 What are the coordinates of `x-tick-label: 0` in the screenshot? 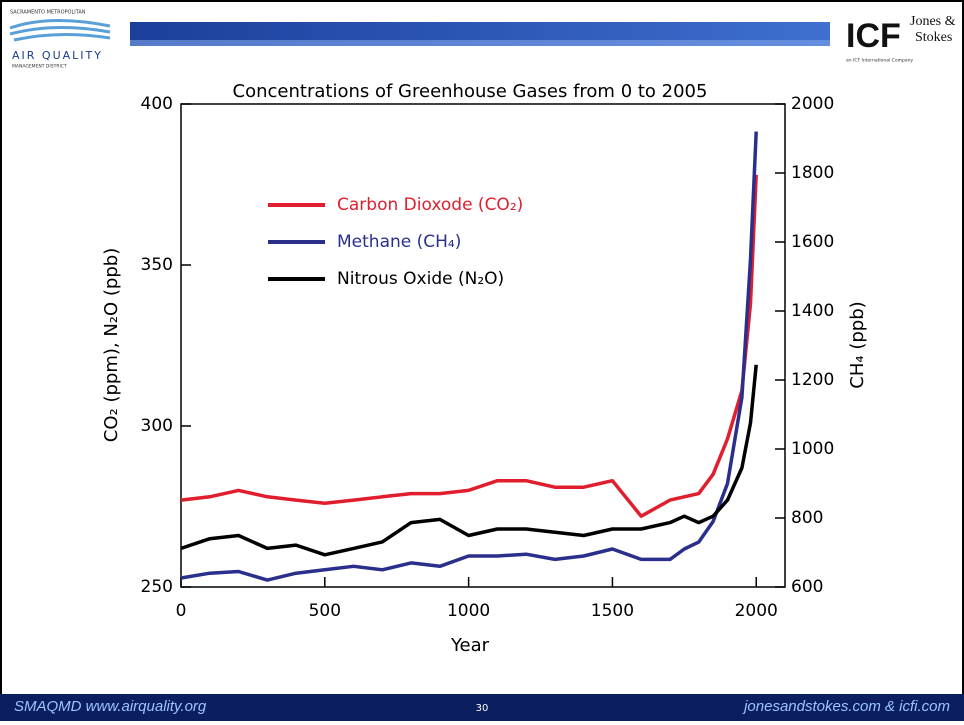 It's located at (181, 611).